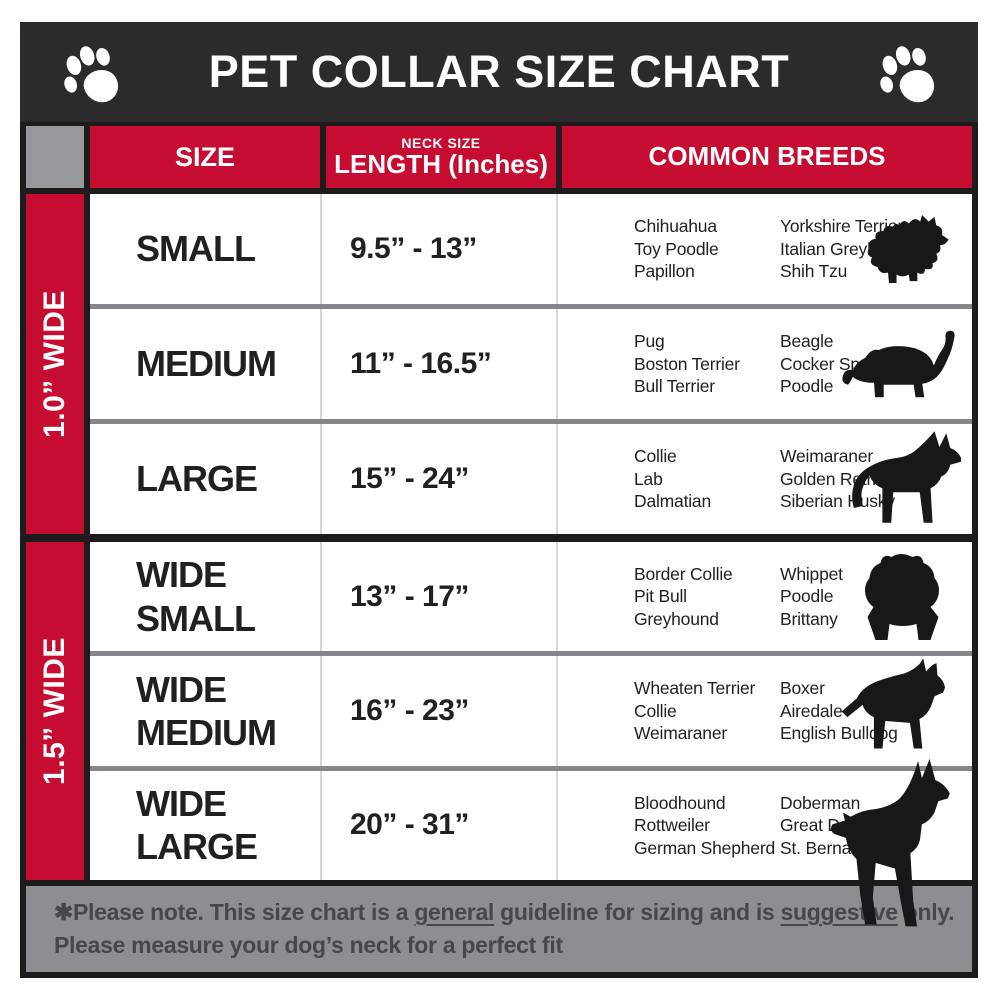 This screenshot has width=1000, height=1000. I want to click on size-cell: WIDE MEDIUM, so click(206, 710).